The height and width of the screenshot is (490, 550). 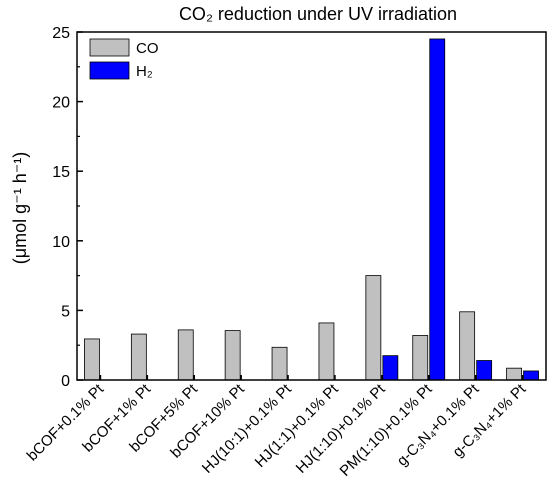 What do you see at coordinates (61, 103) in the screenshot?
I see `y-tick-label: 20` at bounding box center [61, 103].